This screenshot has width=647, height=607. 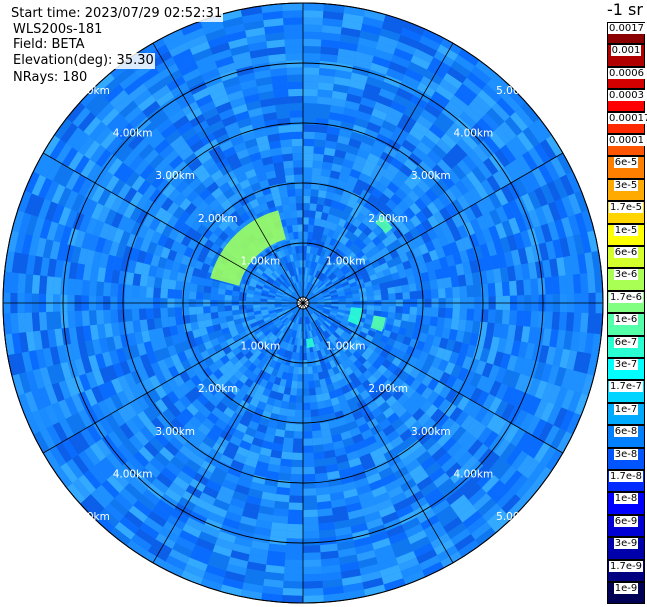 I want to click on colorbar-cell: 3e-8, so click(x=626, y=458).